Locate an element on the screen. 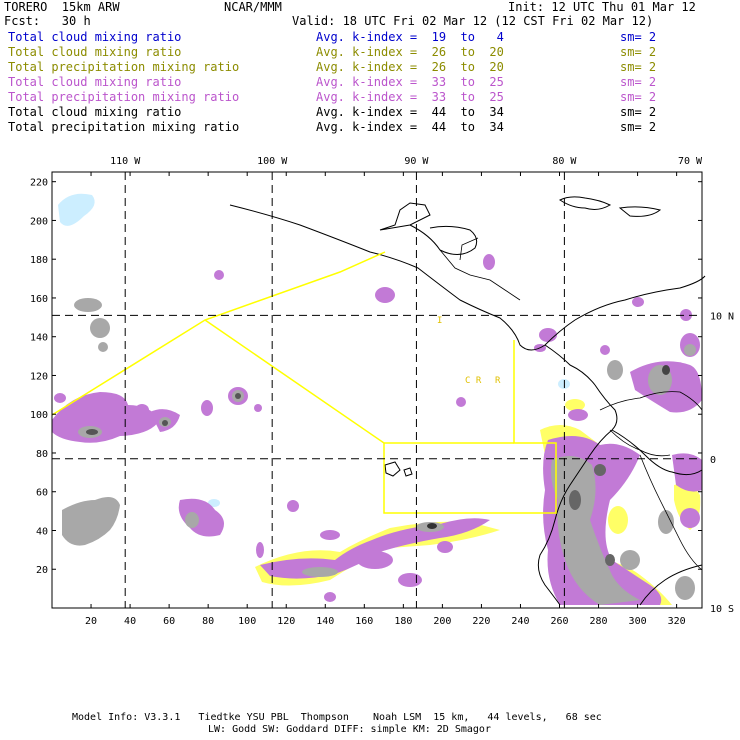  x-tick-label: 280 is located at coordinates (599, 621).